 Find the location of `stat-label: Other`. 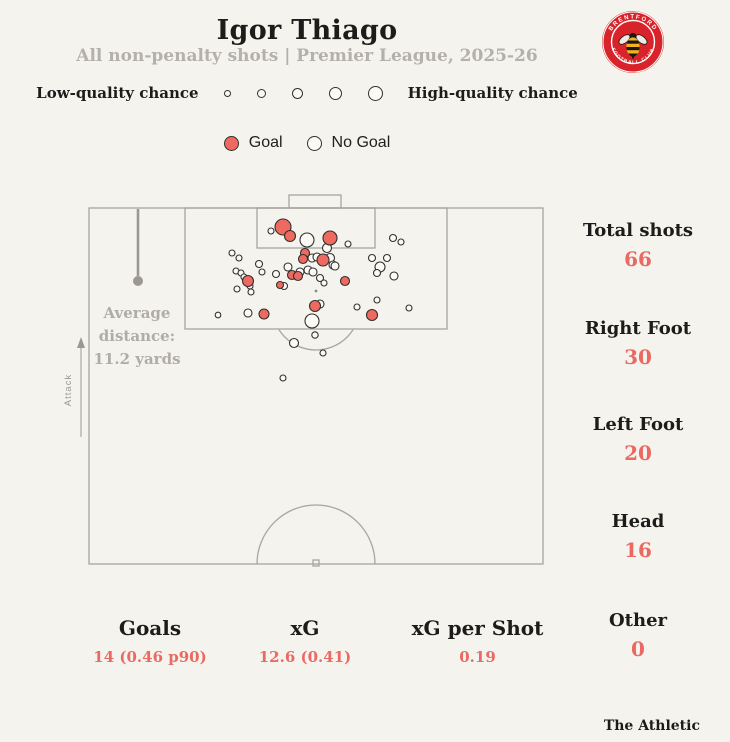

stat-label: Other is located at coordinates (638, 620).